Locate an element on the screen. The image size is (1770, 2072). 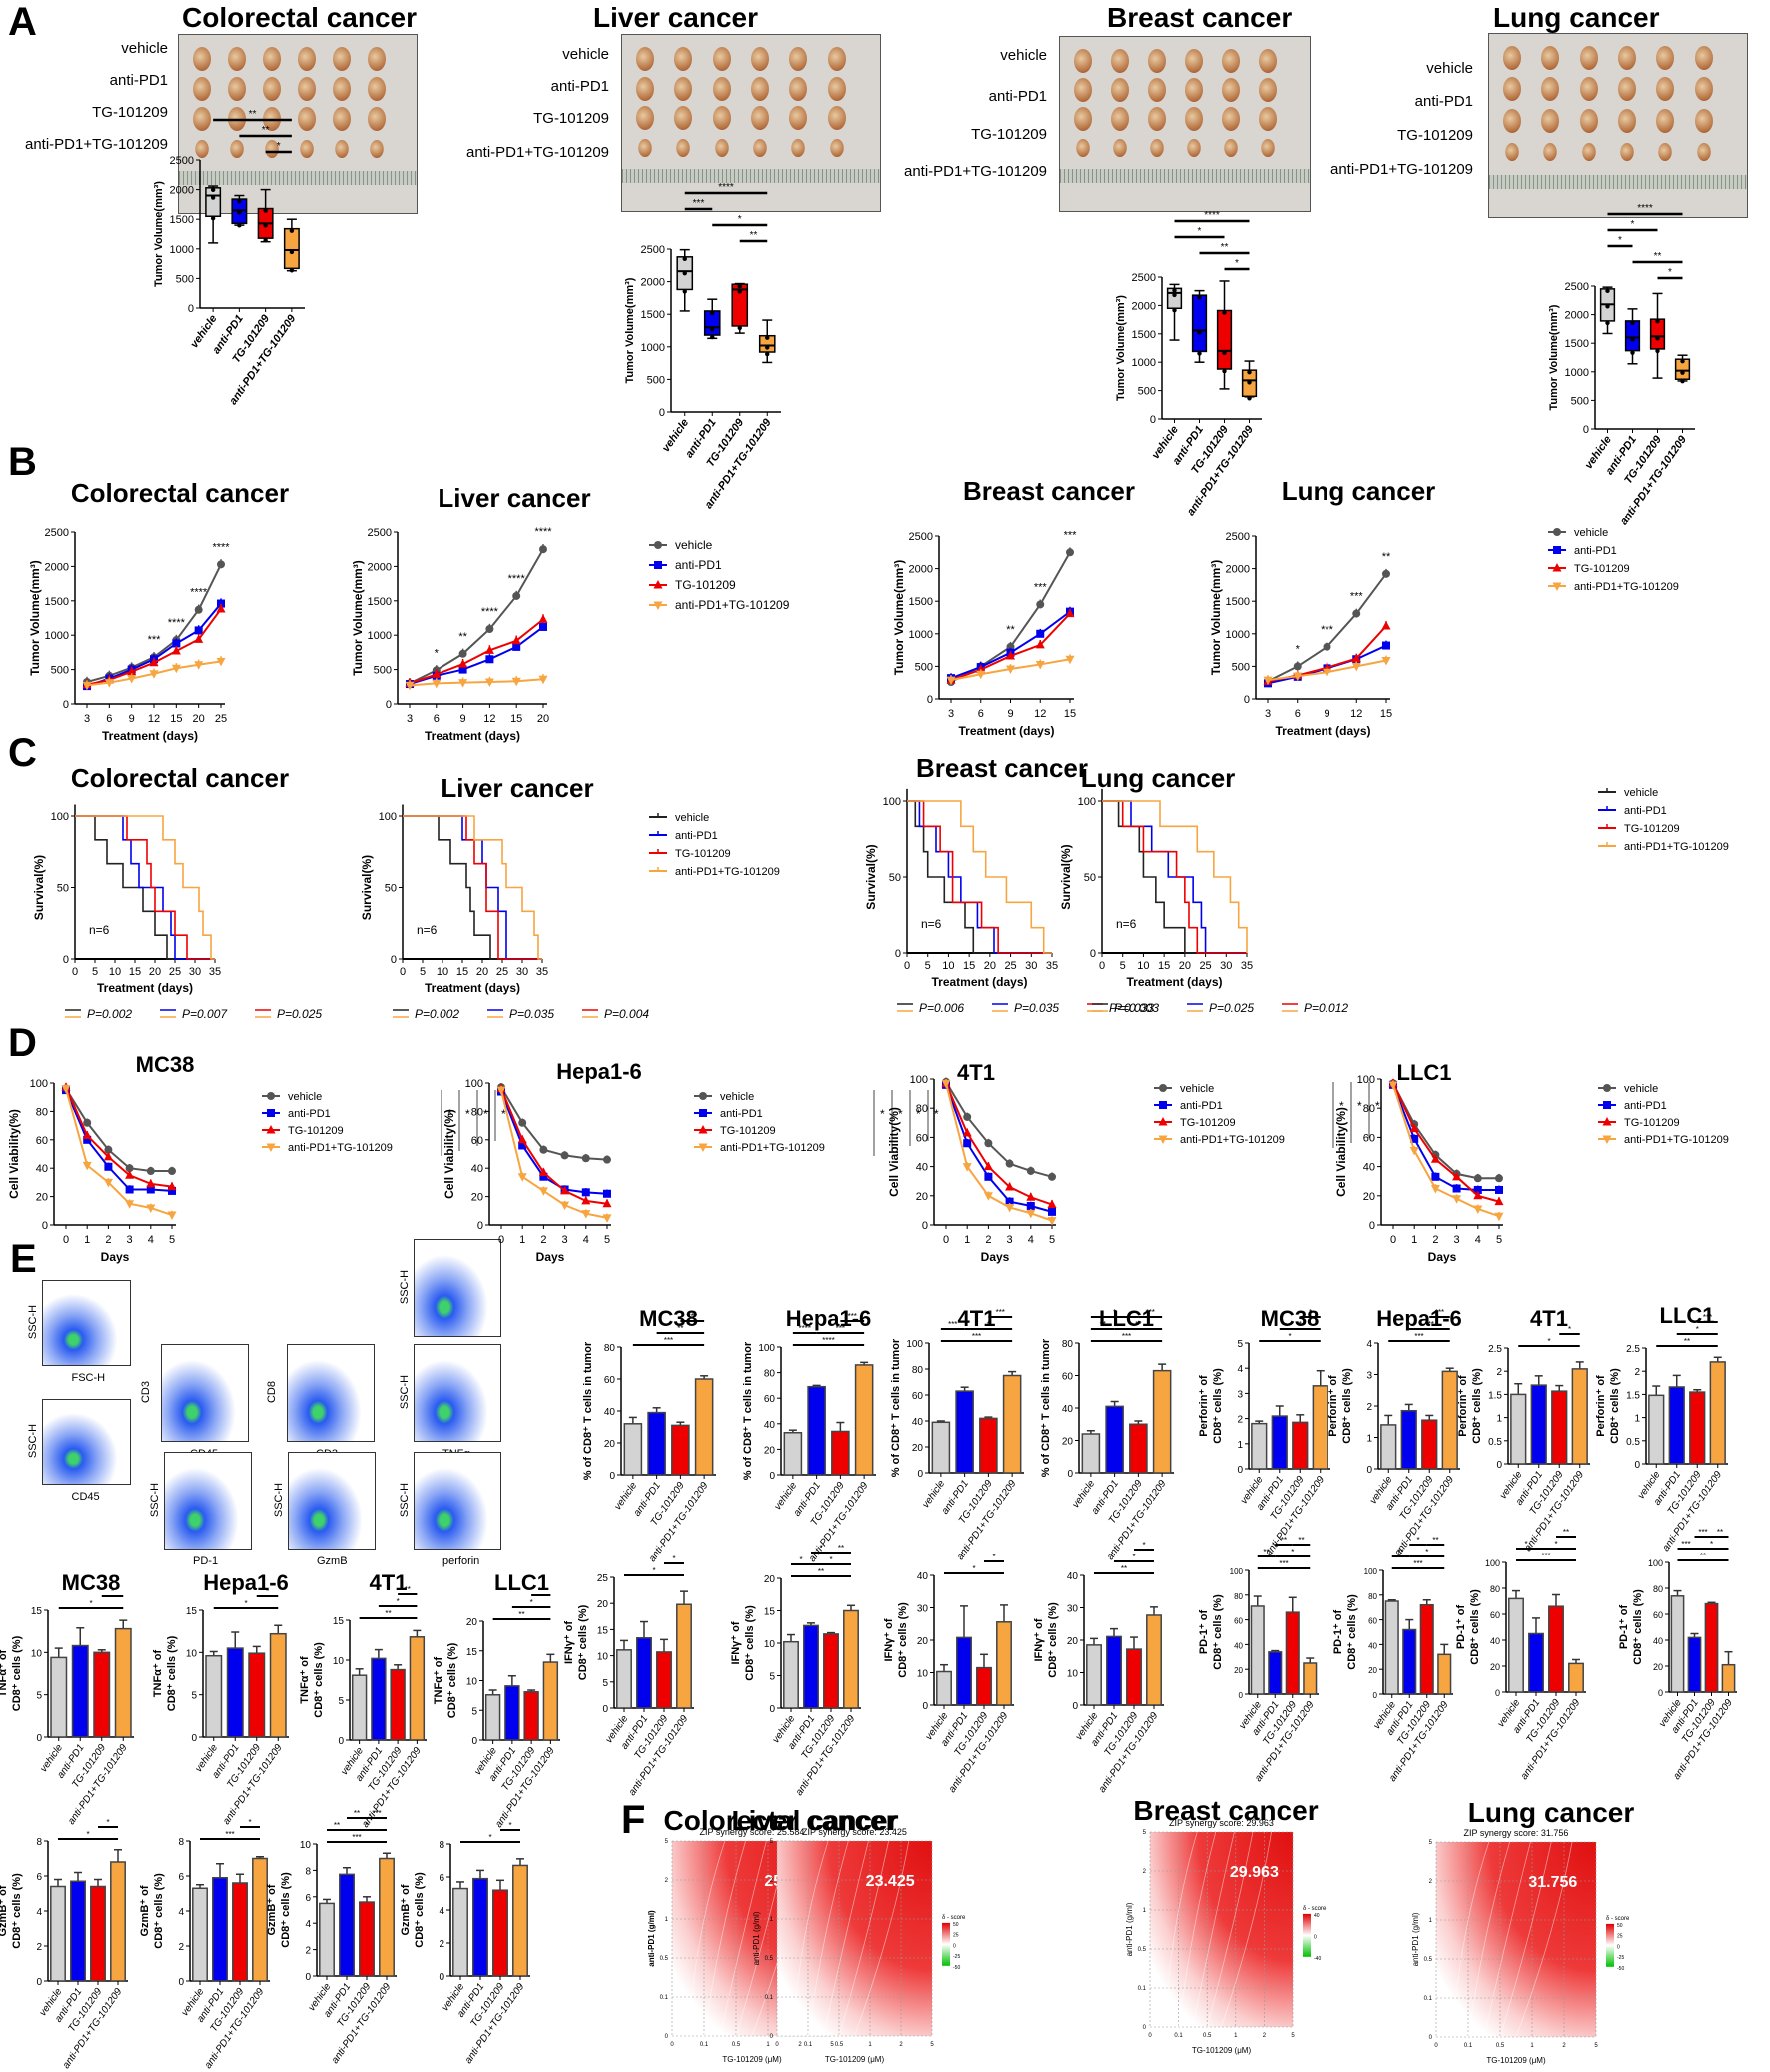
x-tick-label: 30 is located at coordinates (1226, 966).